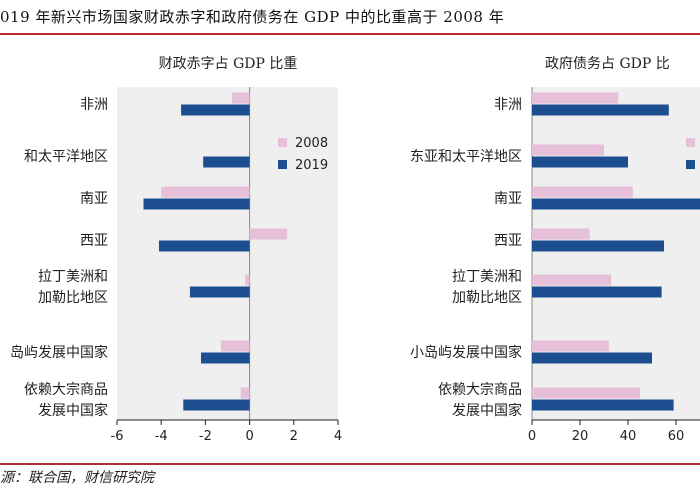 The width and height of the screenshot is (700, 500). I want to click on legend-label: 2008, so click(311, 143).